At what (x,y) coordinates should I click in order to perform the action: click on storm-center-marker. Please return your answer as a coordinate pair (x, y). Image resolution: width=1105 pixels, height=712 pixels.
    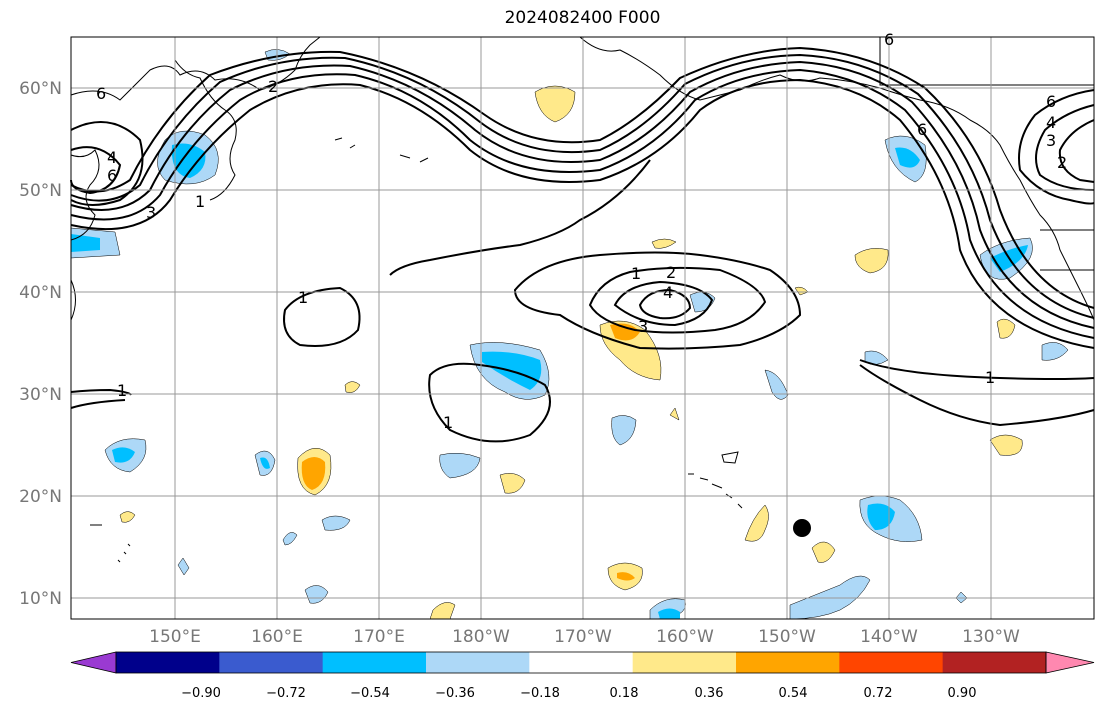
    Looking at the image, I should click on (802, 528).